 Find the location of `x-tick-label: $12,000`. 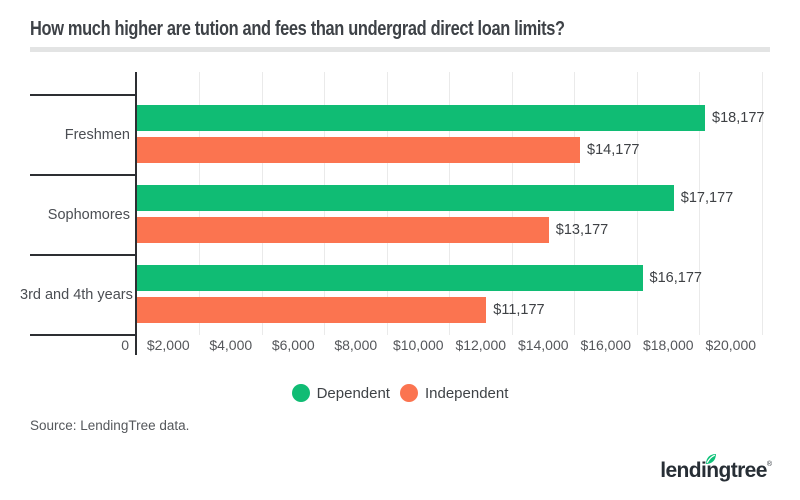

x-tick-label: $12,000 is located at coordinates (481, 345).